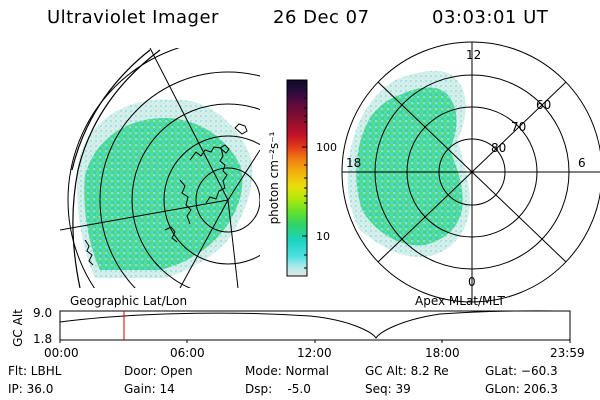  I want to click on gc-alt-readout: GC Alt: 8.2 Re, so click(407, 371).